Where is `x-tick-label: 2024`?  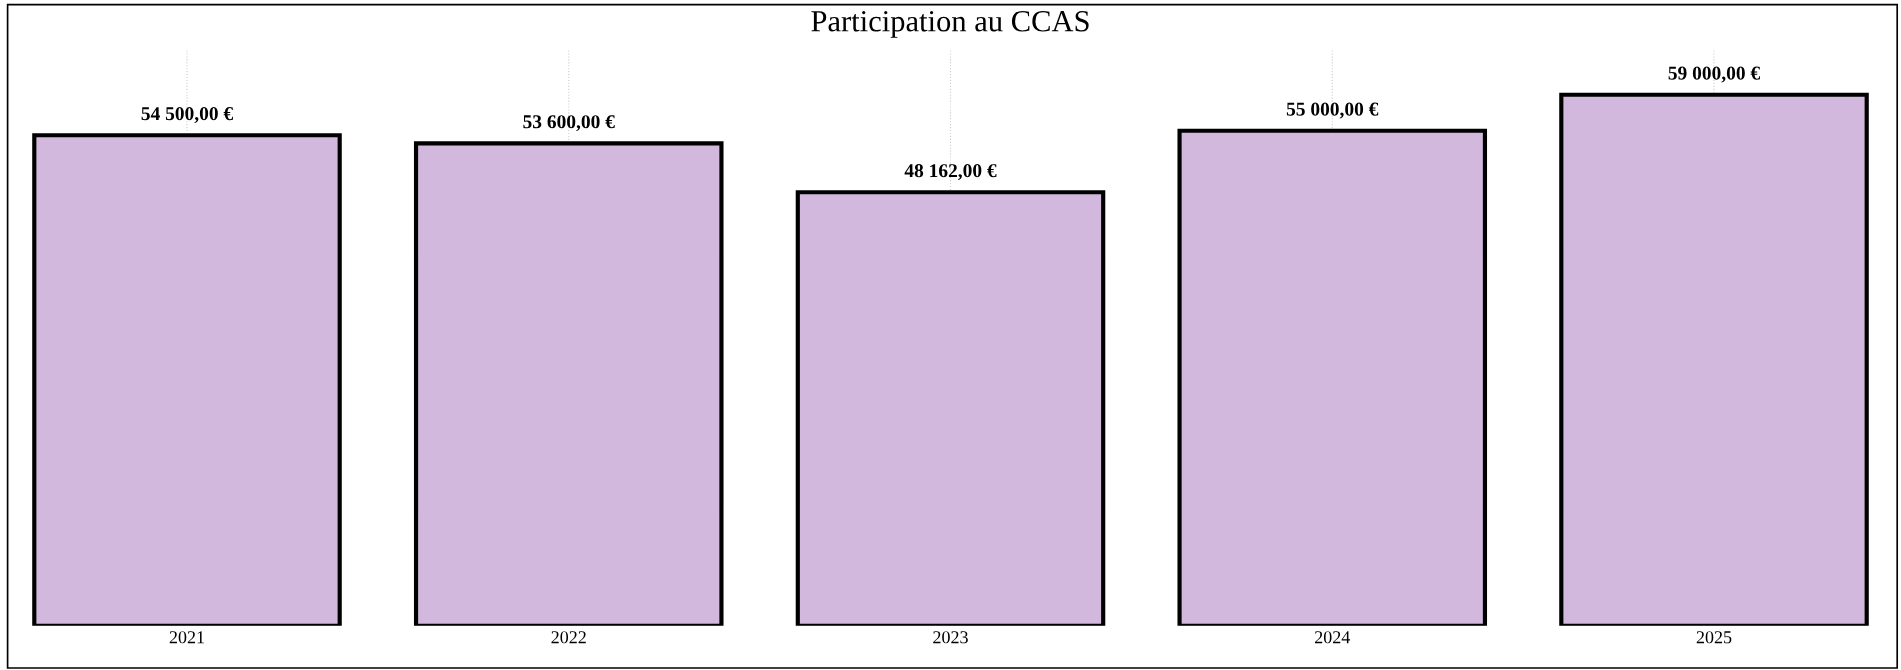
x-tick-label: 2024 is located at coordinates (1332, 637).